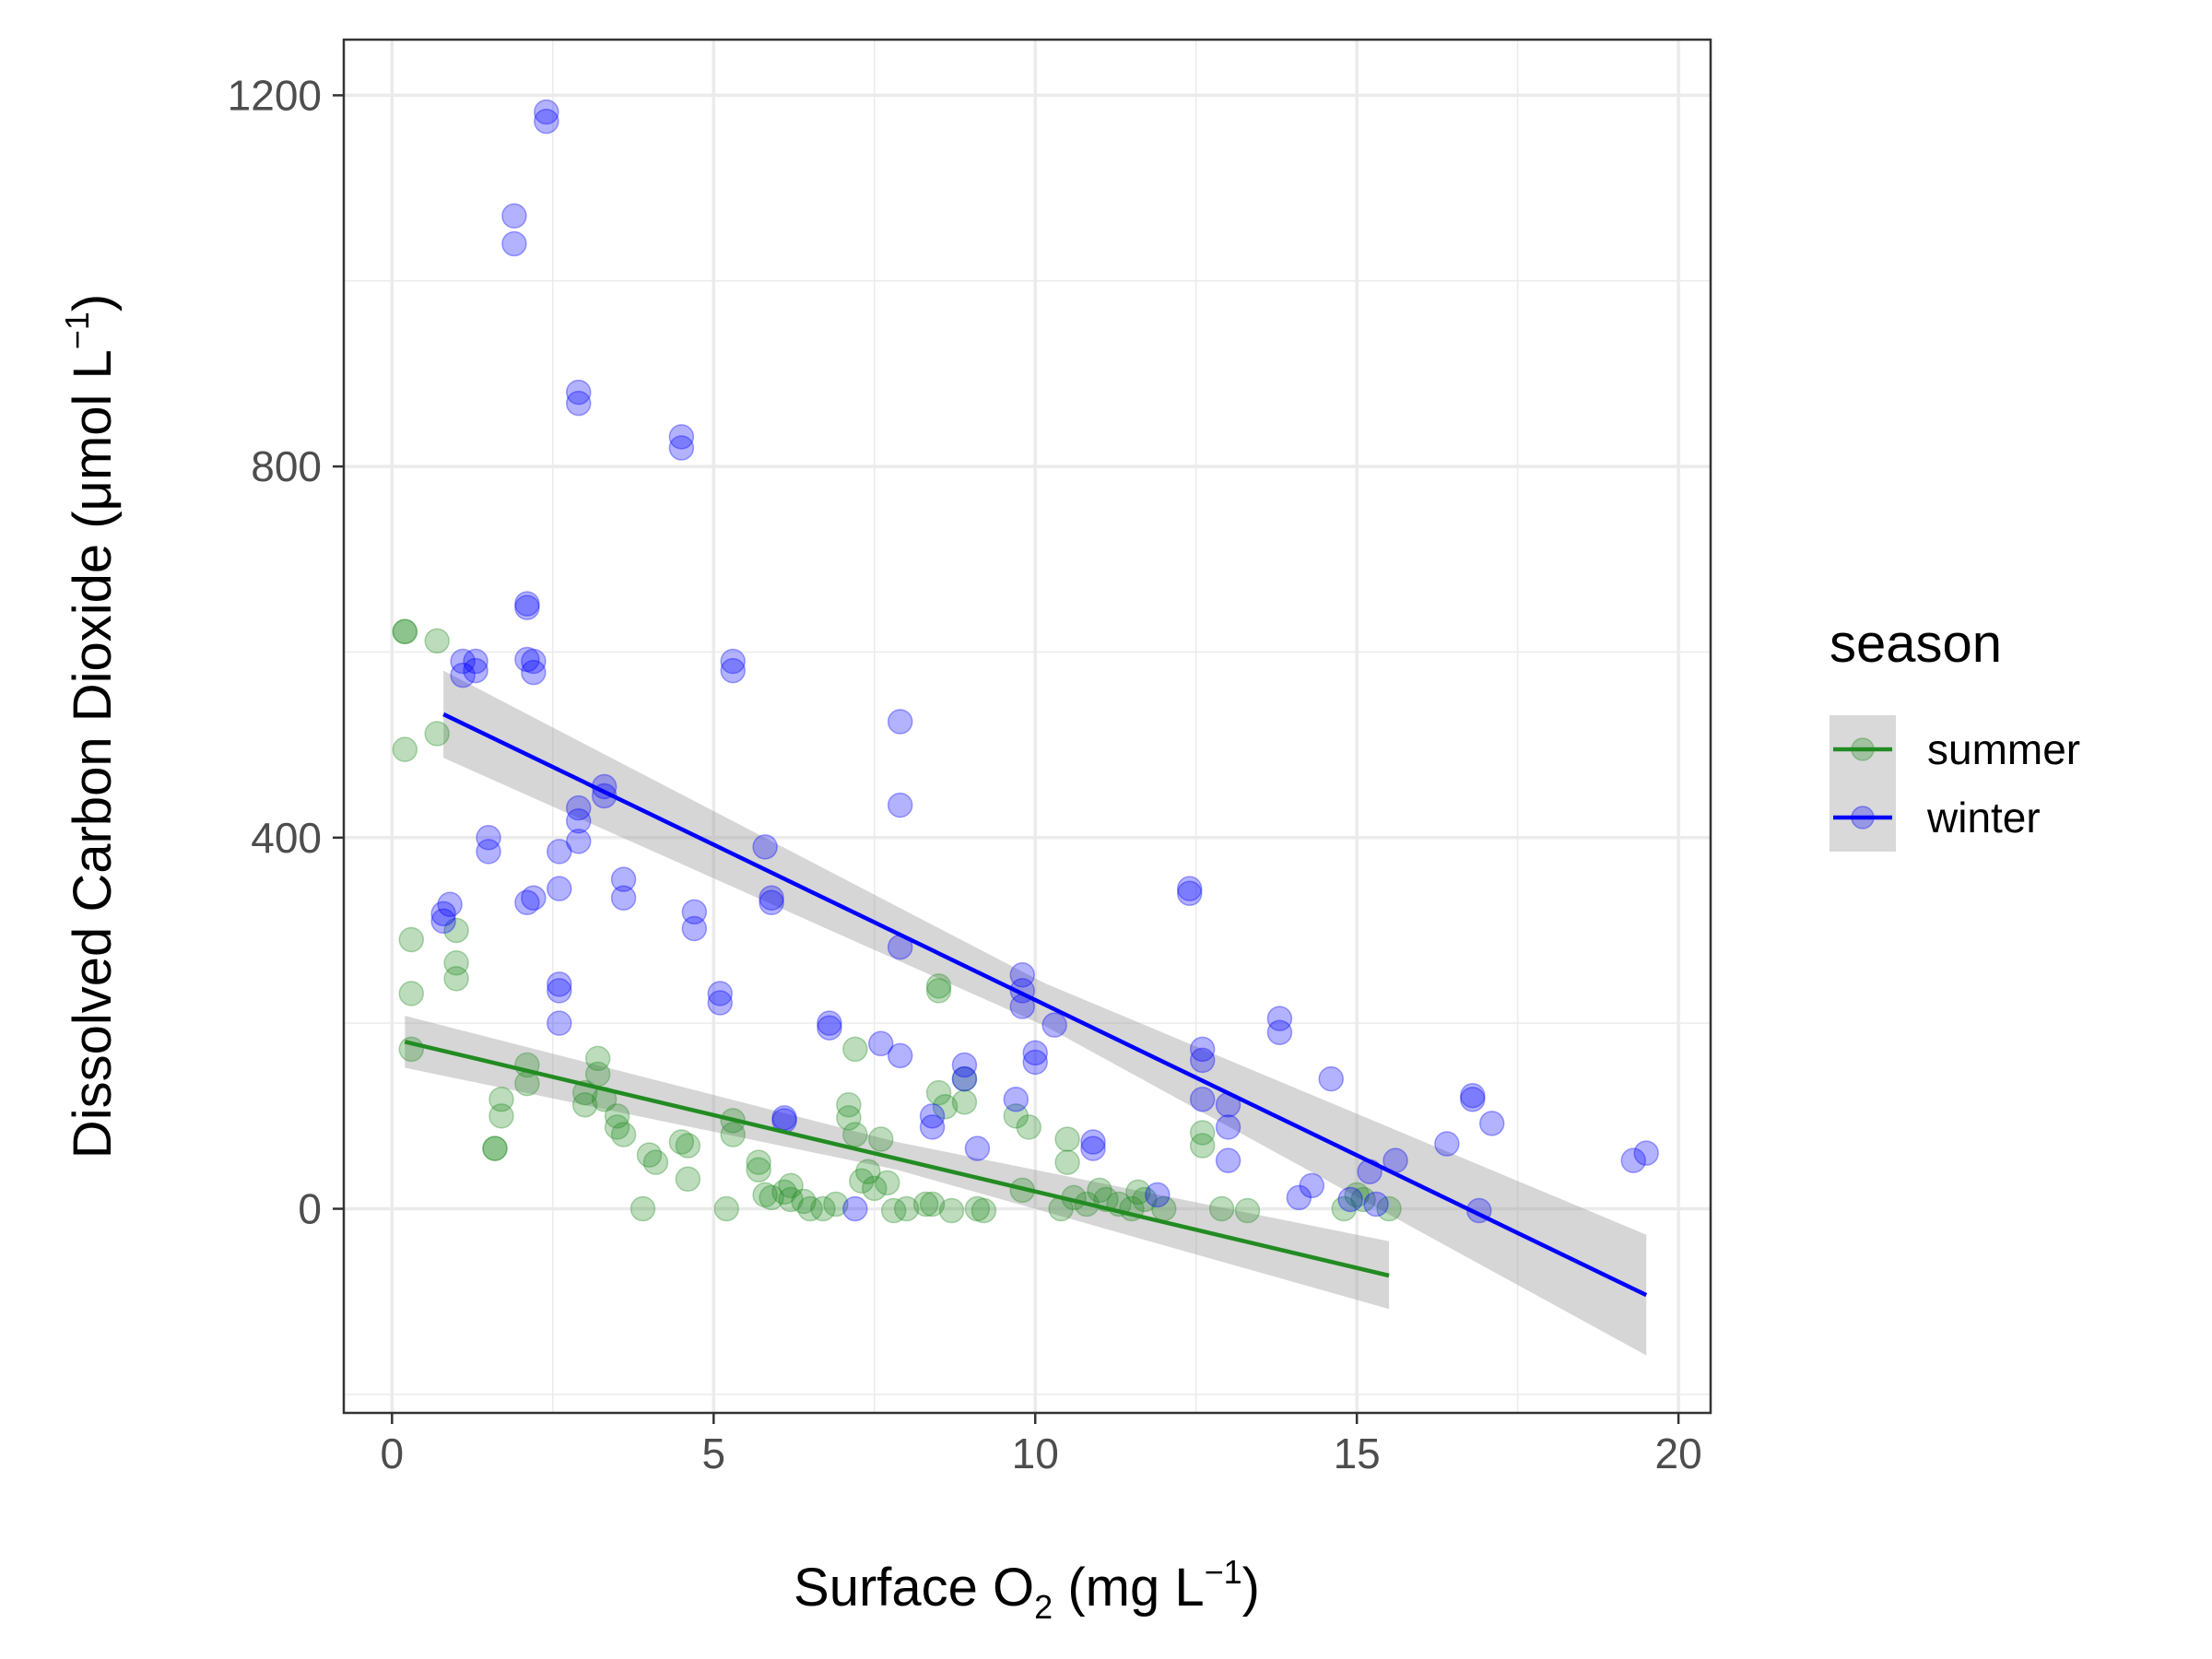 The width and height of the screenshot is (2212, 1659). What do you see at coordinates (286, 838) in the screenshot?
I see `y-tick-label: 400` at bounding box center [286, 838].